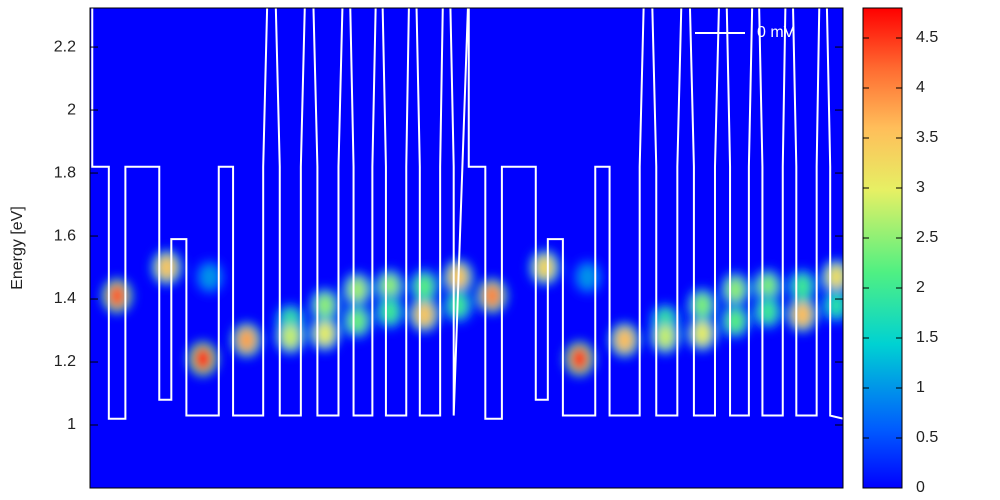 The height and width of the screenshot is (500, 1000). I want to click on y-tick-label: 1.8, so click(65, 172).